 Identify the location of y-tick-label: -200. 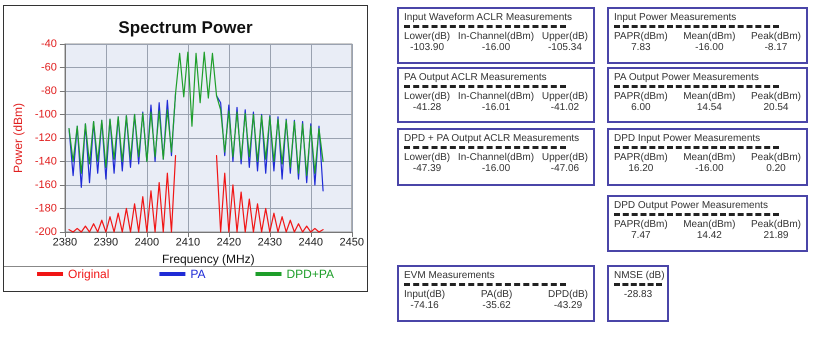
(45, 232).